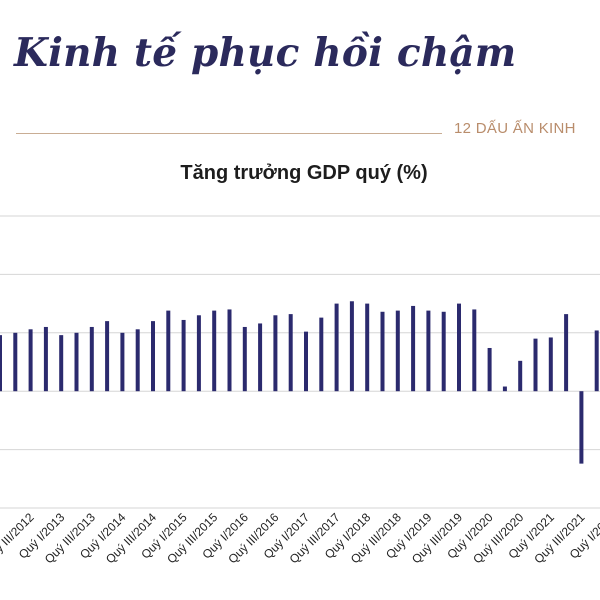 The height and width of the screenshot is (600, 600). Describe the element at coordinates (265, 53) in the screenshot. I see `headline: Kinh tế phục hồi chậm` at that location.